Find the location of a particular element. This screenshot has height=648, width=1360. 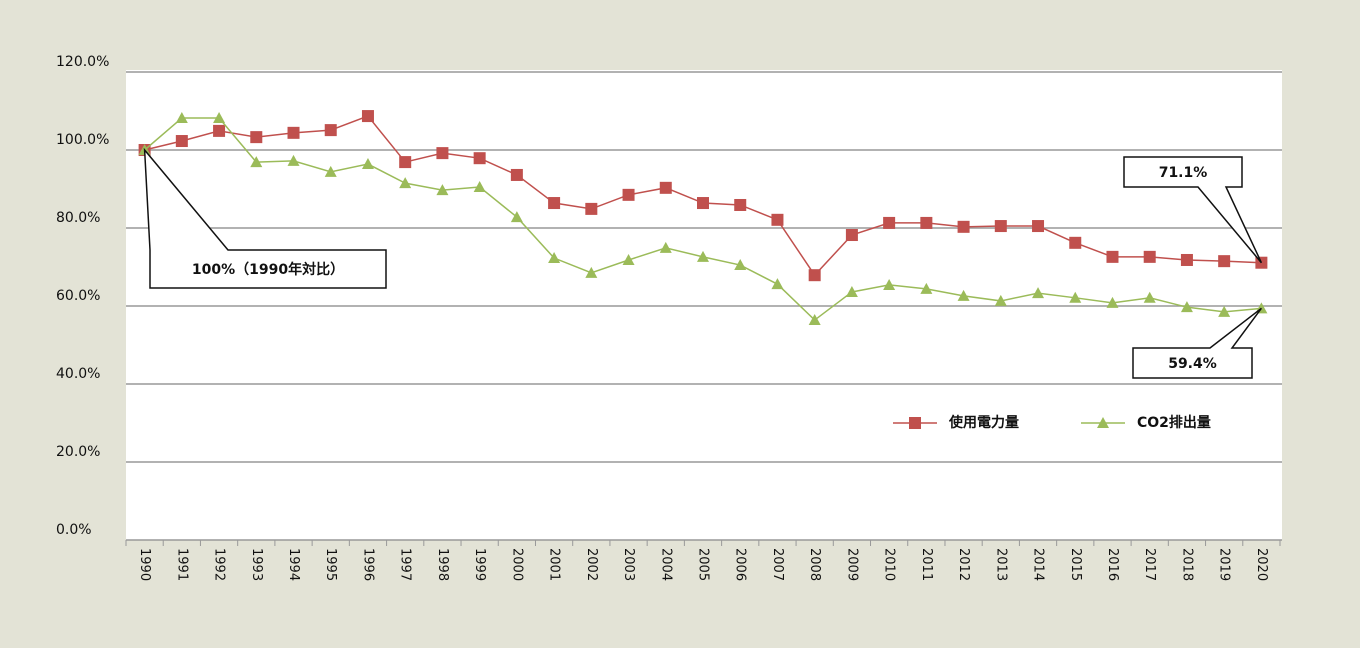

x-tick-label: 2012 is located at coordinates (963, 564).